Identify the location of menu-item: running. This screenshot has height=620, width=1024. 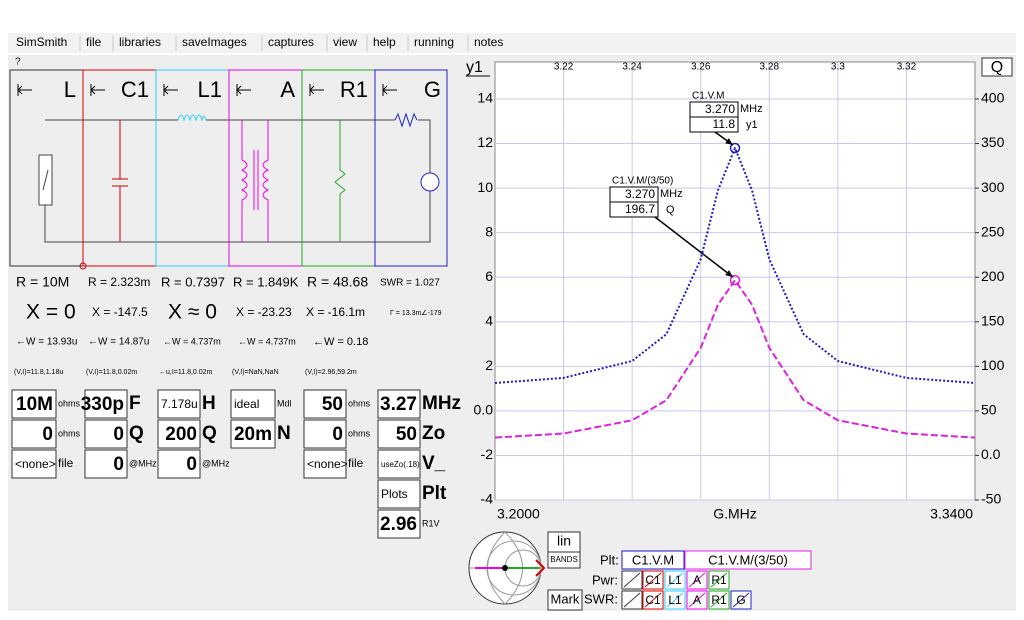
(434, 42).